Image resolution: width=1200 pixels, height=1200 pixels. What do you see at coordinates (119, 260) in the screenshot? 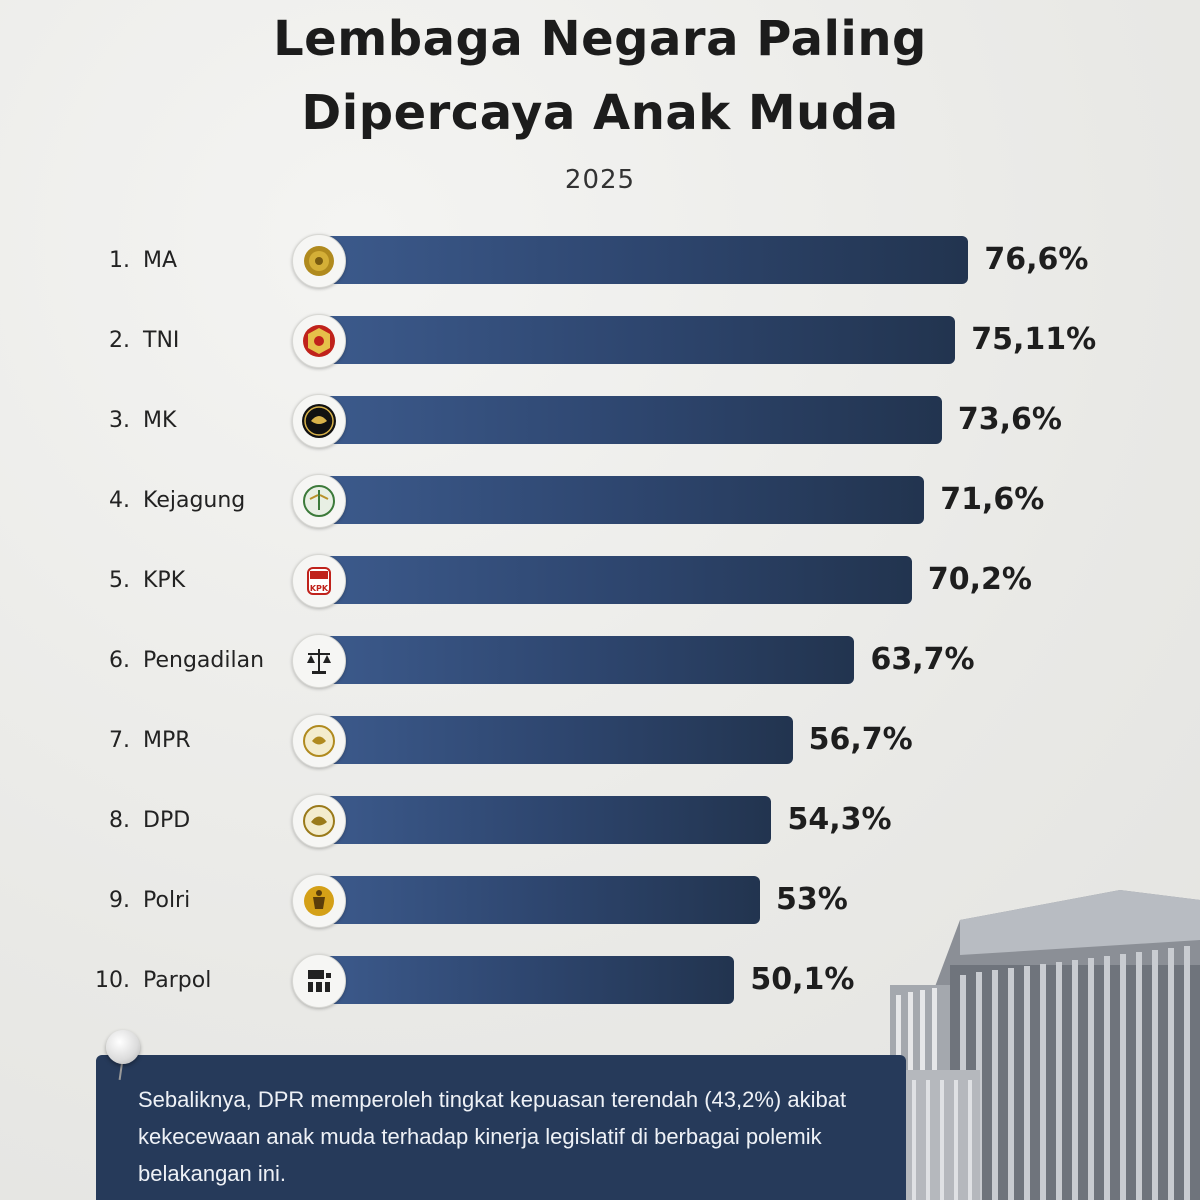
I see `rank-label: 1.` at bounding box center [119, 260].